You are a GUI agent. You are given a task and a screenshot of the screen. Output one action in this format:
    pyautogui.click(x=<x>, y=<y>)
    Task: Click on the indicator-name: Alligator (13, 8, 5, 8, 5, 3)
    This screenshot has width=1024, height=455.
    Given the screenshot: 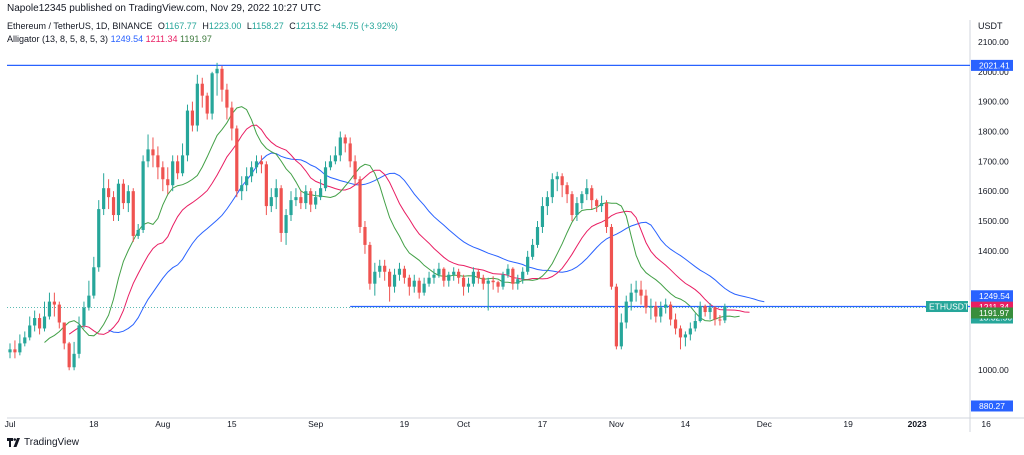 What is the action you would take?
    pyautogui.click(x=58, y=39)
    